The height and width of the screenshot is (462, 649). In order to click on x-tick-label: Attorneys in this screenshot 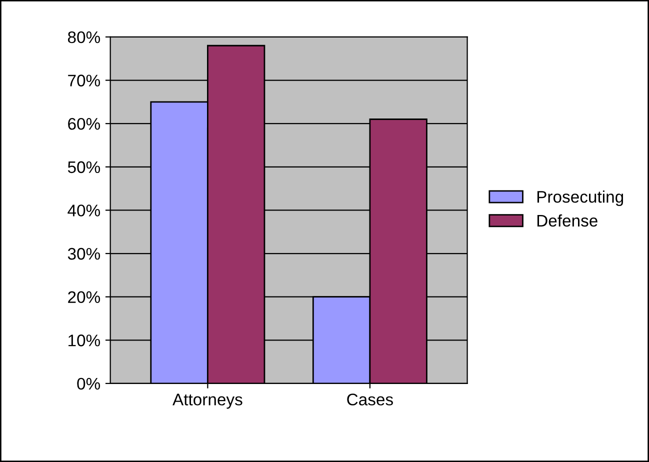, I will do `click(207, 401)`.